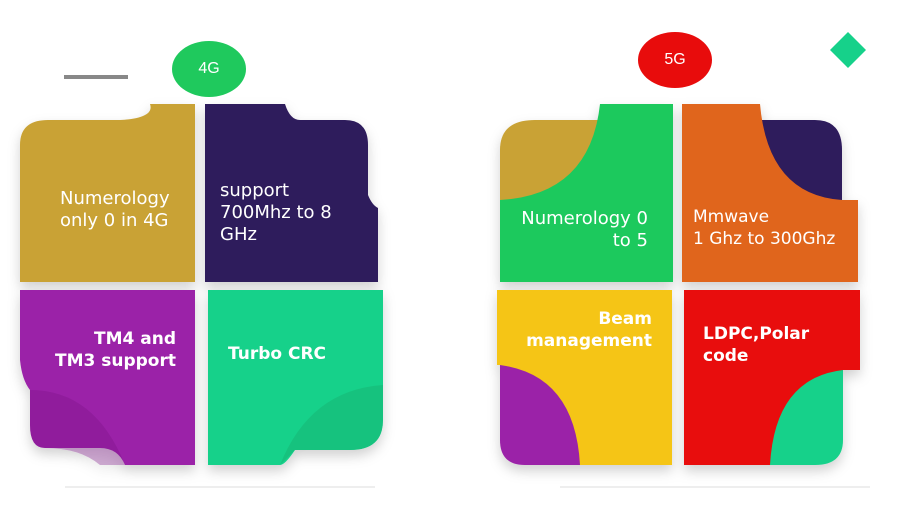  Describe the element at coordinates (115, 350) in the screenshot. I see `tile-4g-bottom-left-text: TM4 and TM3 support` at that location.